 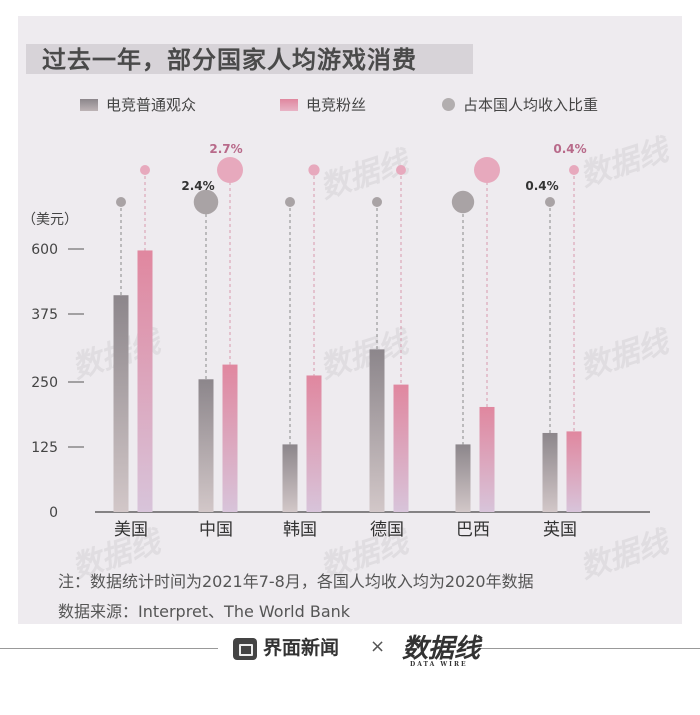 I want to click on legend-fans: 电竞粉丝, so click(x=323, y=106).